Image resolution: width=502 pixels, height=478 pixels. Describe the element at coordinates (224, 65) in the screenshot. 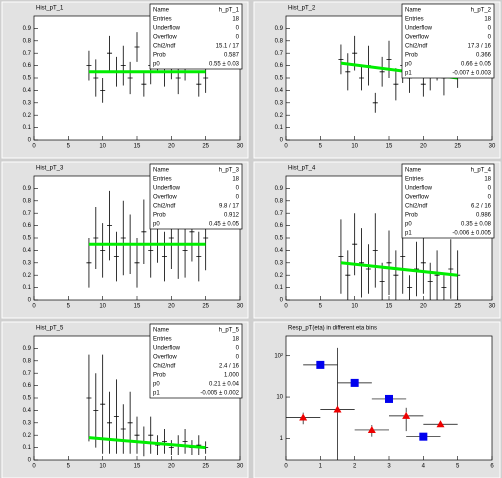

I see `stats-value: 0.55 ± 0.03` at that location.